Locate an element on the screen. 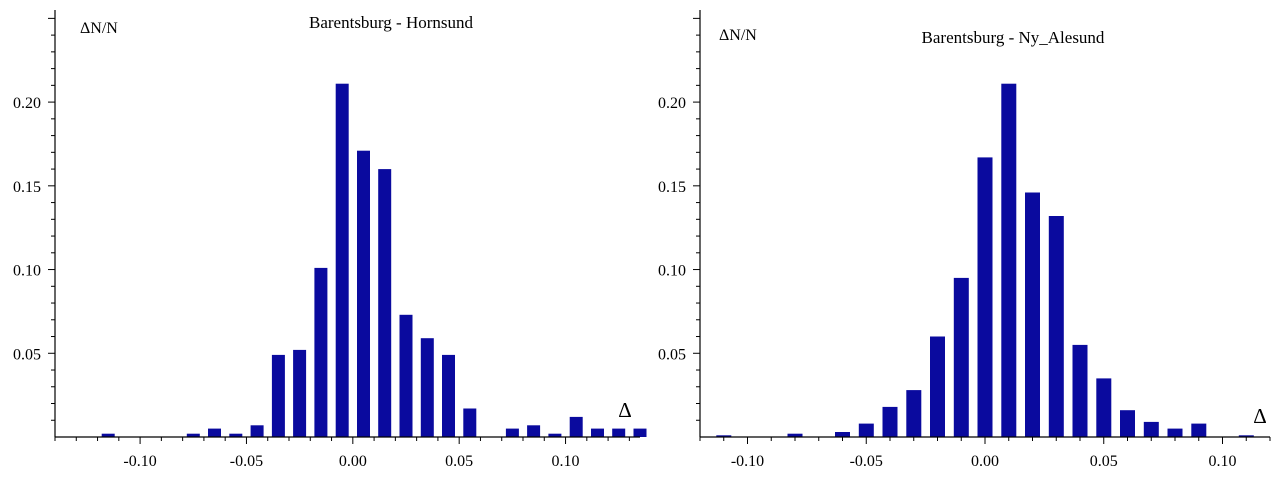 This screenshot has height=479, width=1286. chart-title: Barentsburg - Hornsund is located at coordinates (391, 22).